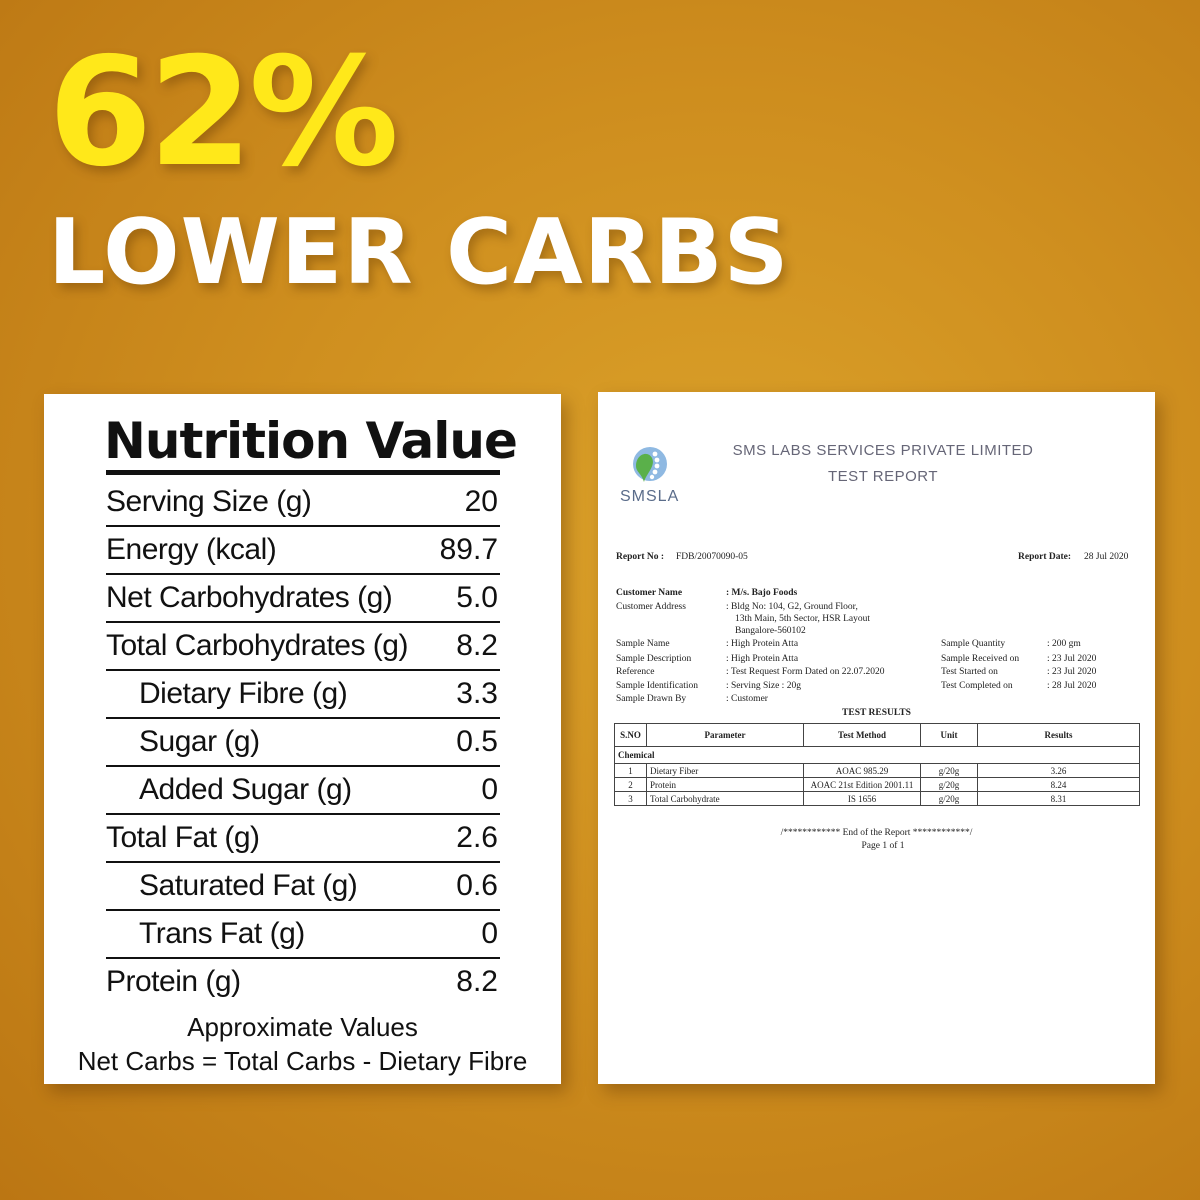 The image size is (1200, 1200). What do you see at coordinates (248, 885) in the screenshot?
I see `nutrition-label: Saturated Fat (g)` at bounding box center [248, 885].